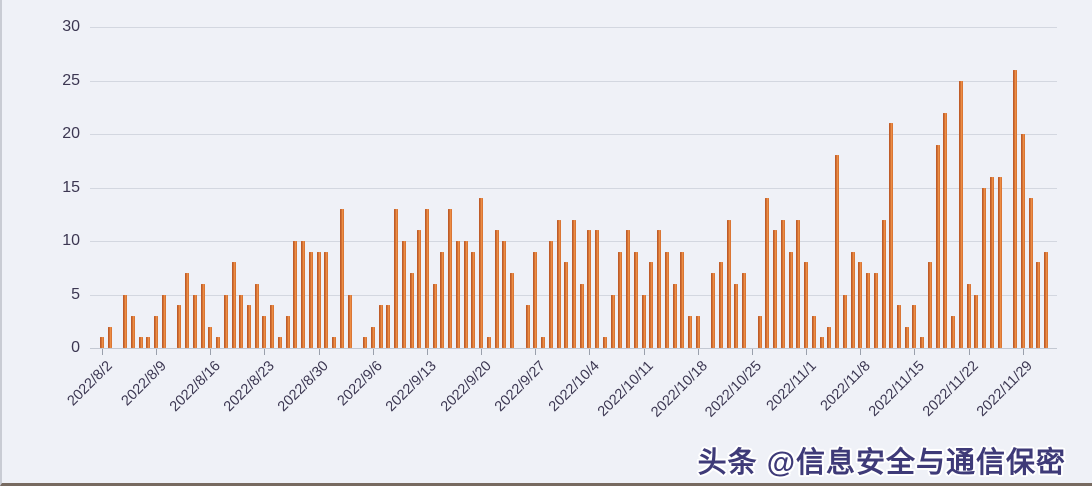  What do you see at coordinates (951, 389) in the screenshot?
I see `x-axis-label: 2022/11/22` at bounding box center [951, 389].